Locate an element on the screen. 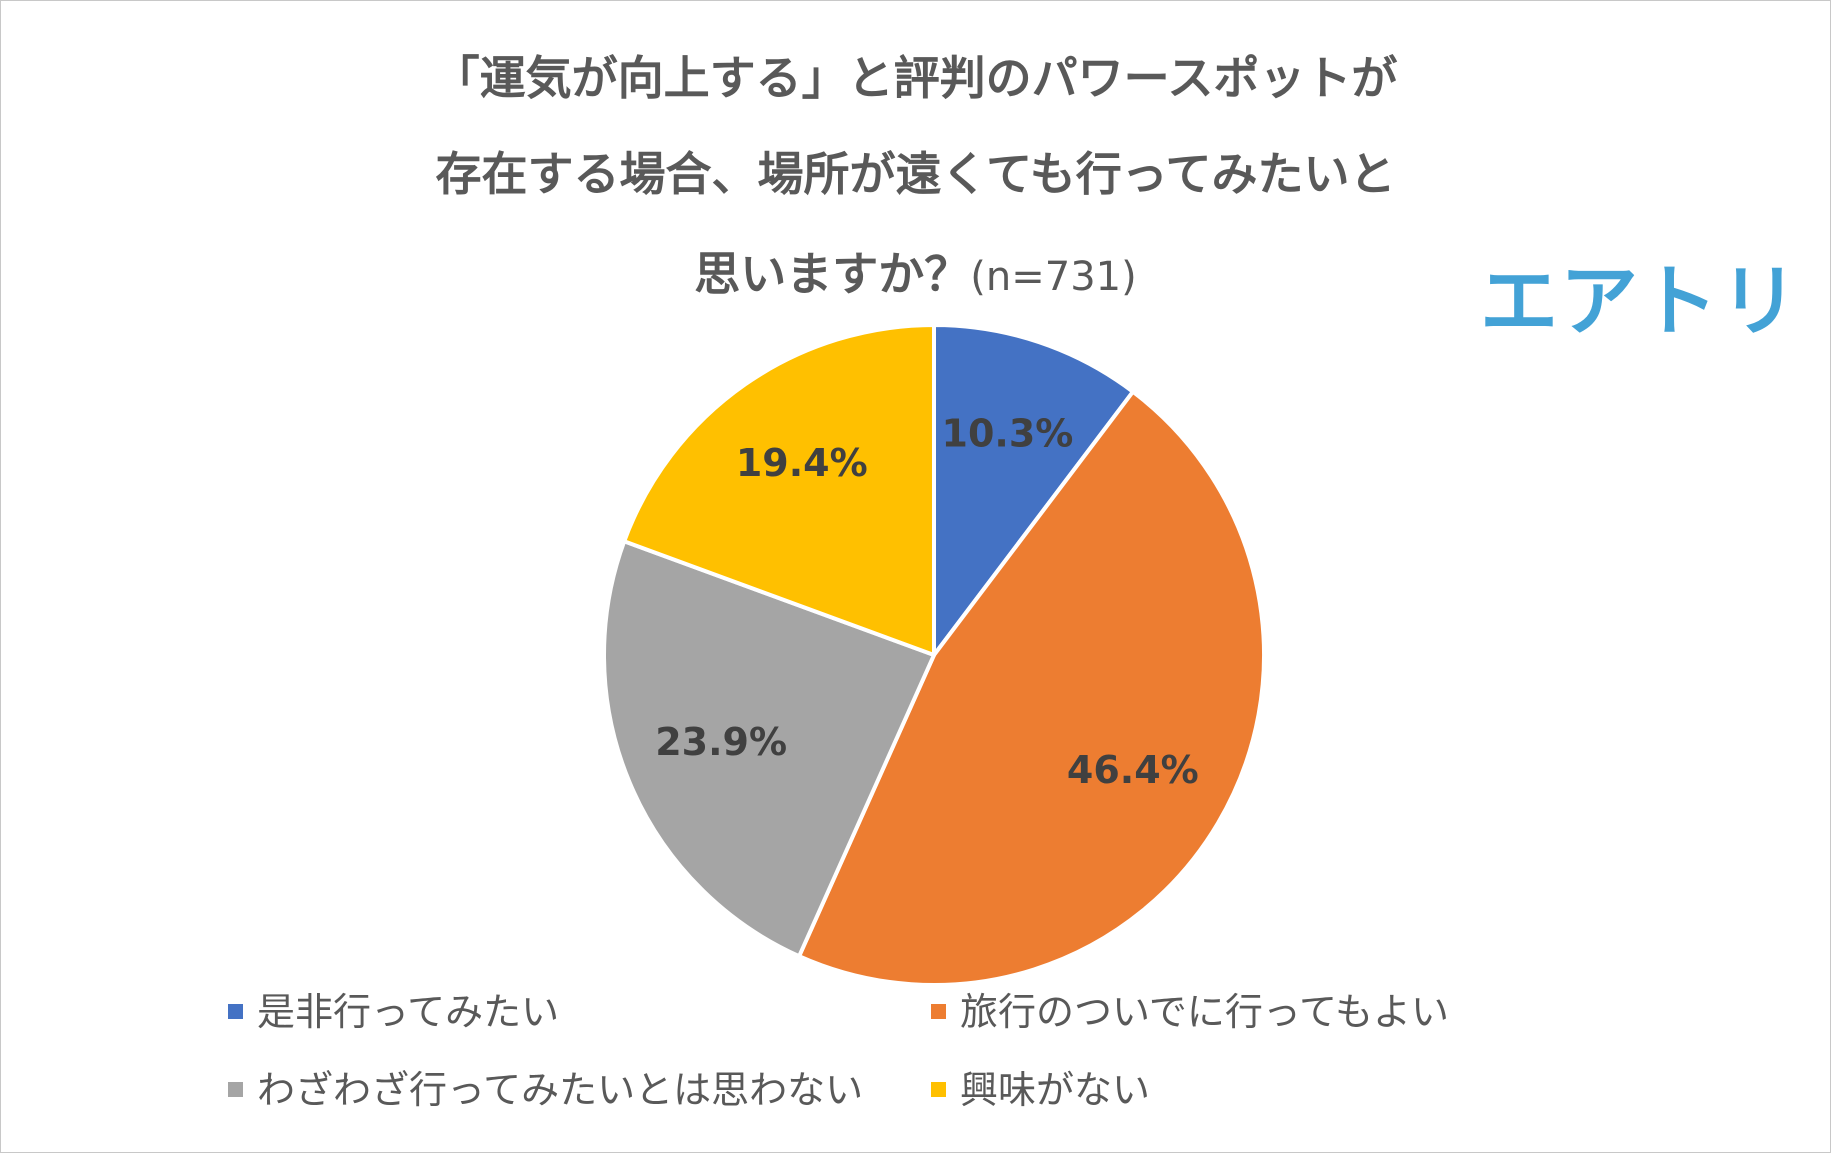 This screenshot has height=1153, width=1831. legend-item-2: わざわざ行ってみたいとは思わない is located at coordinates (545, 1090).